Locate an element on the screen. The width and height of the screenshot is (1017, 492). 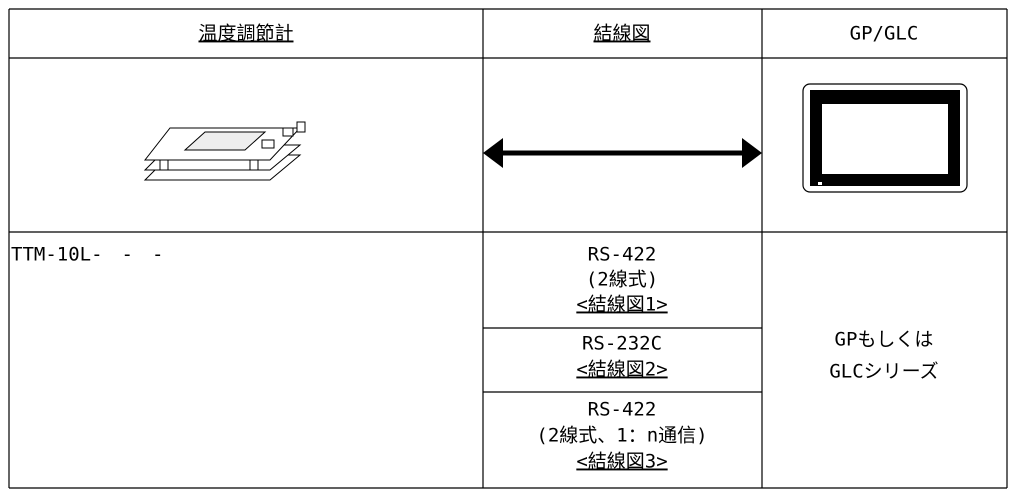
controller-illustration is located at coordinates (224, 151).